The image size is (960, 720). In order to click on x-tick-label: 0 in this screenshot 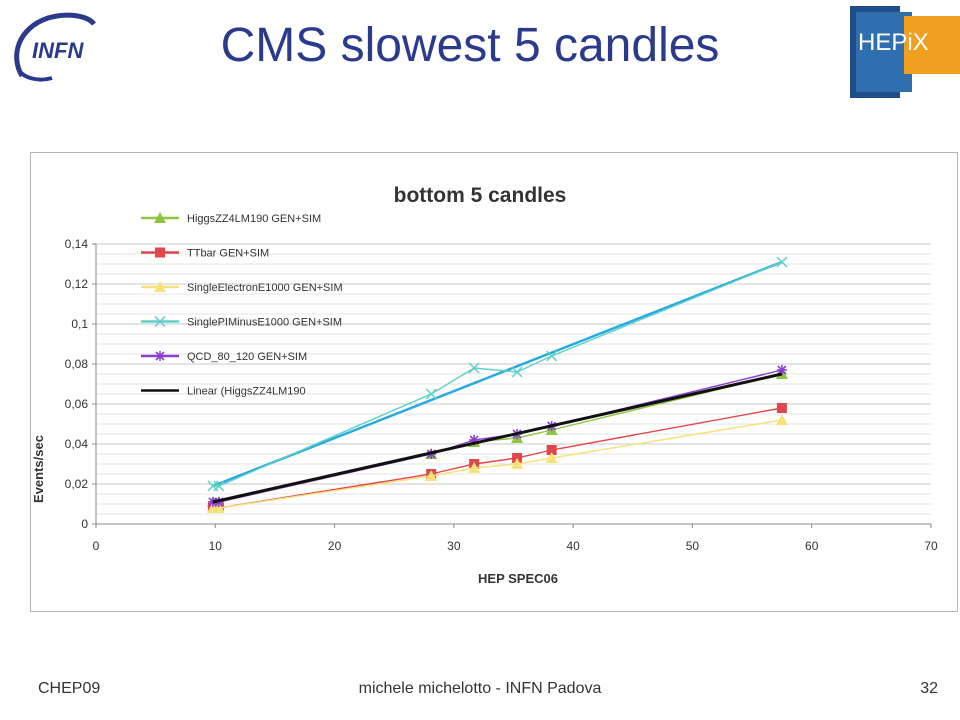, I will do `click(96, 546)`.